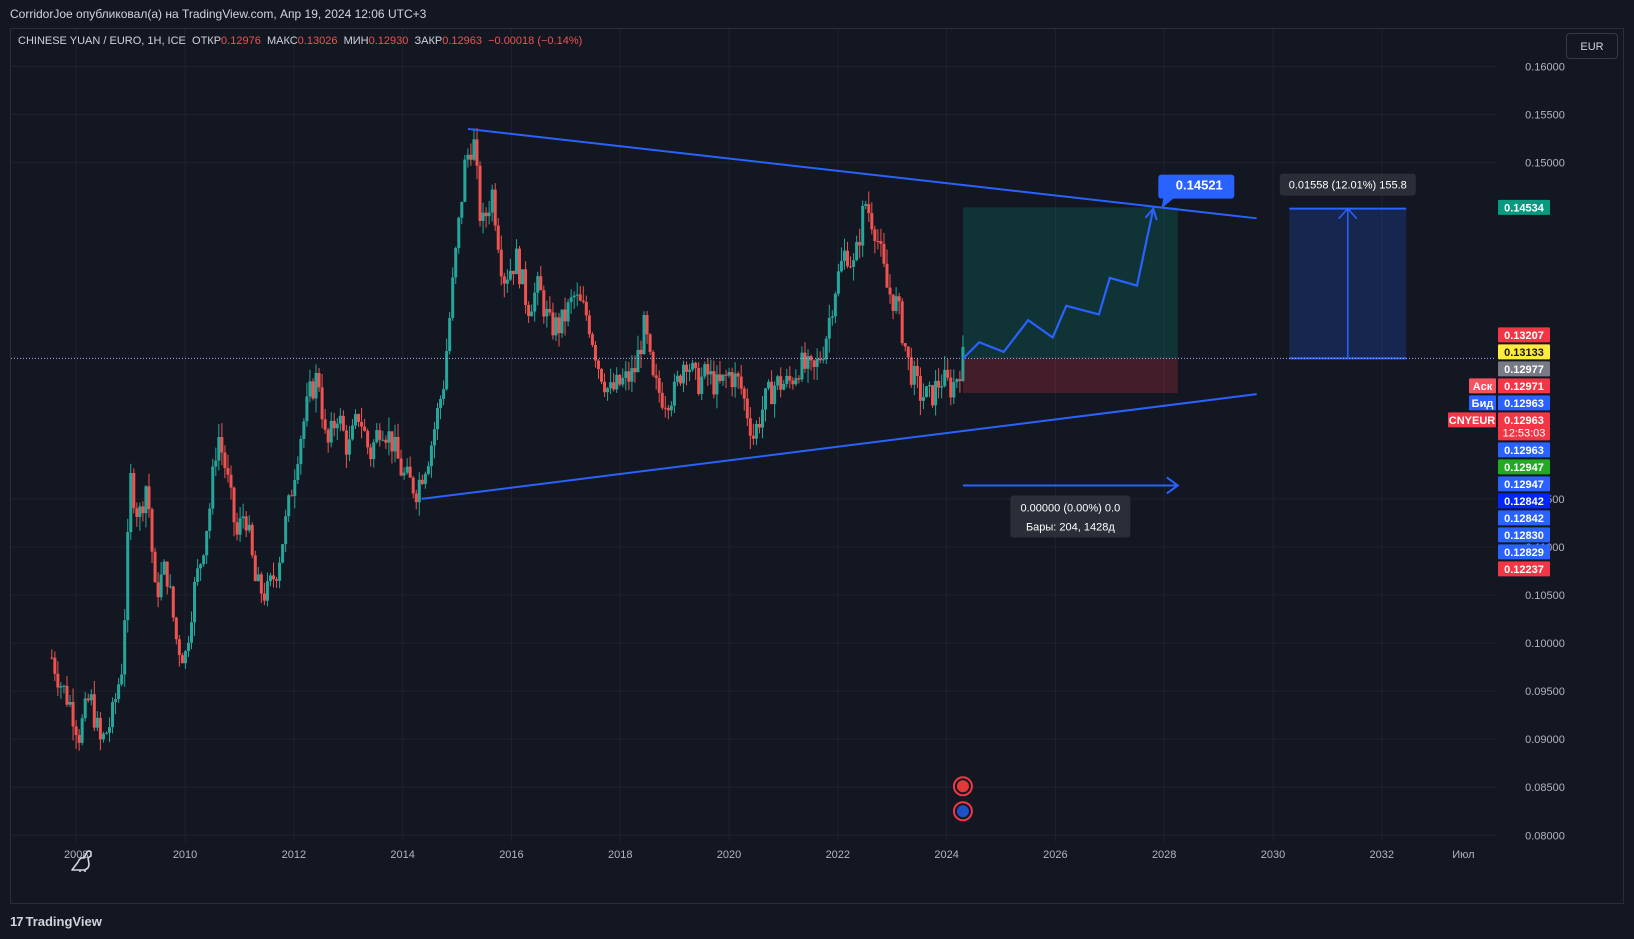  What do you see at coordinates (946, 855) in the screenshot?
I see `x-tick-label: 2024` at bounding box center [946, 855].